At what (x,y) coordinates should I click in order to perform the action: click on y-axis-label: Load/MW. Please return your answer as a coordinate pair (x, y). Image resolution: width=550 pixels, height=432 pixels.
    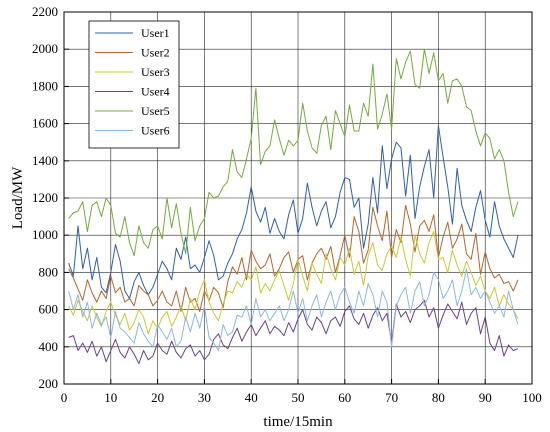
    Looking at the image, I should click on (18, 197).